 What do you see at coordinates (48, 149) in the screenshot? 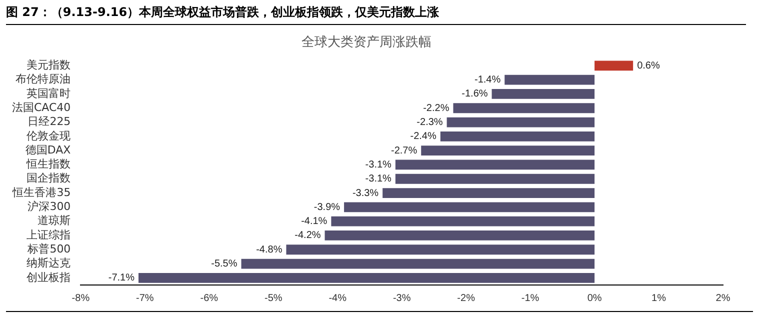
I see `y-tick-label: 德国DAX` at bounding box center [48, 149].